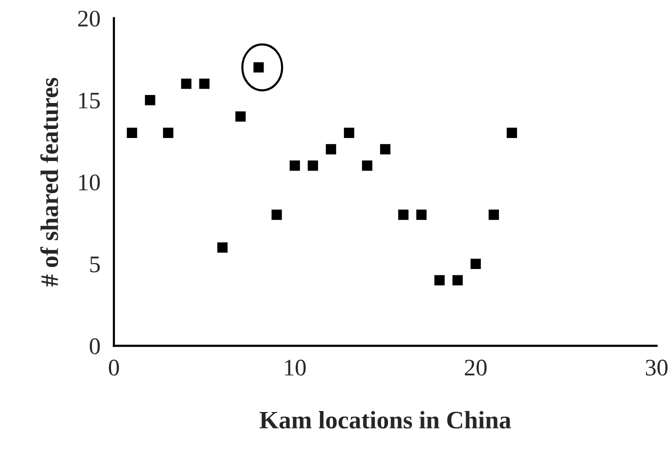 This screenshot has height=455, width=670. What do you see at coordinates (295, 368) in the screenshot?
I see `x-tick-label: 10` at bounding box center [295, 368].